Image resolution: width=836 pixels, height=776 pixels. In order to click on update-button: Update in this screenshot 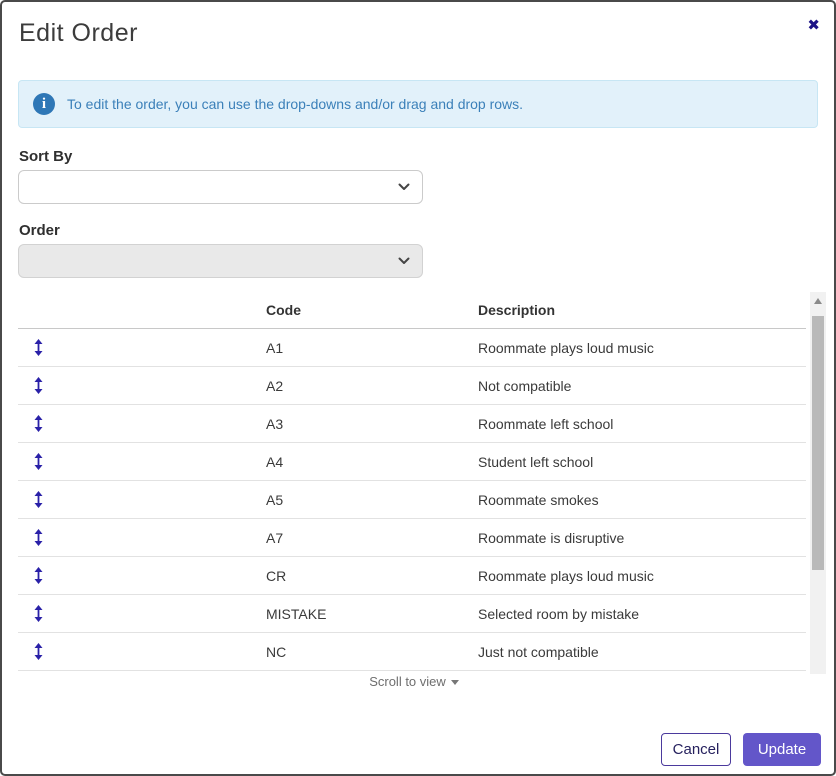, I will do `click(782, 749)`.